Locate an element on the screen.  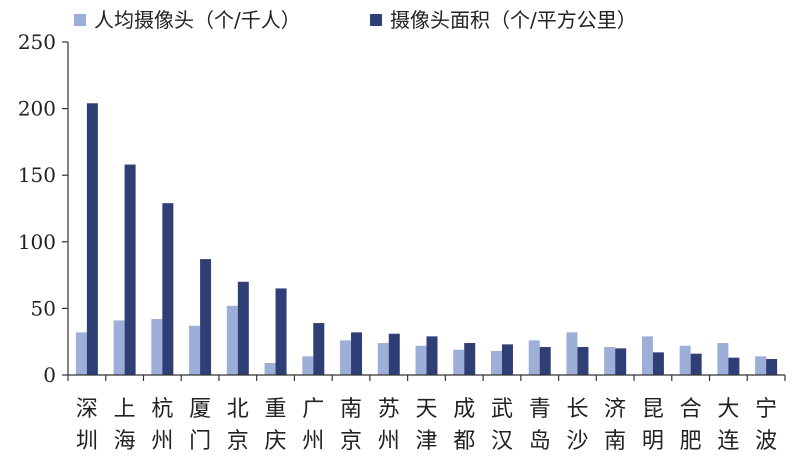
x-tick-label: 昆 is located at coordinates (653, 409).